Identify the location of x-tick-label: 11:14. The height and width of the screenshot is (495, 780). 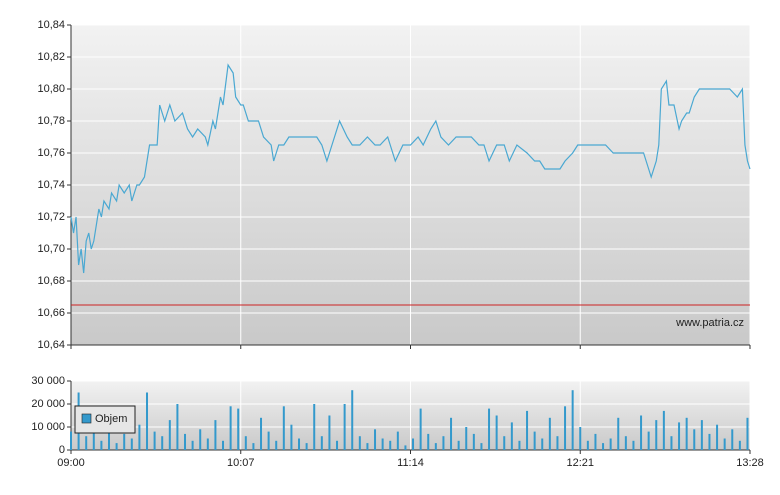
(410, 463).